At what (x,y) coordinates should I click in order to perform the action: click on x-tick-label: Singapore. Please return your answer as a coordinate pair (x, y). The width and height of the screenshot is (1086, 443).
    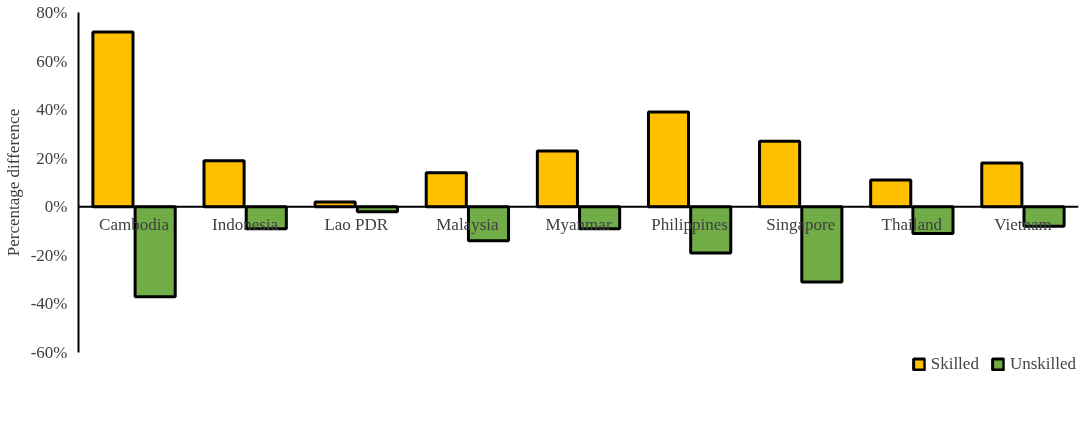
    Looking at the image, I should click on (801, 224).